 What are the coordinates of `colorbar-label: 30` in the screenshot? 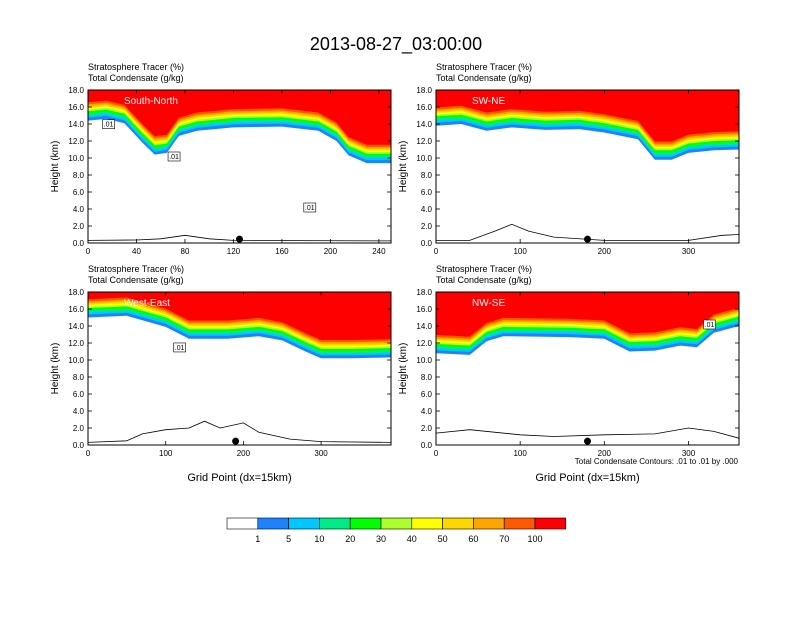 It's located at (381, 539).